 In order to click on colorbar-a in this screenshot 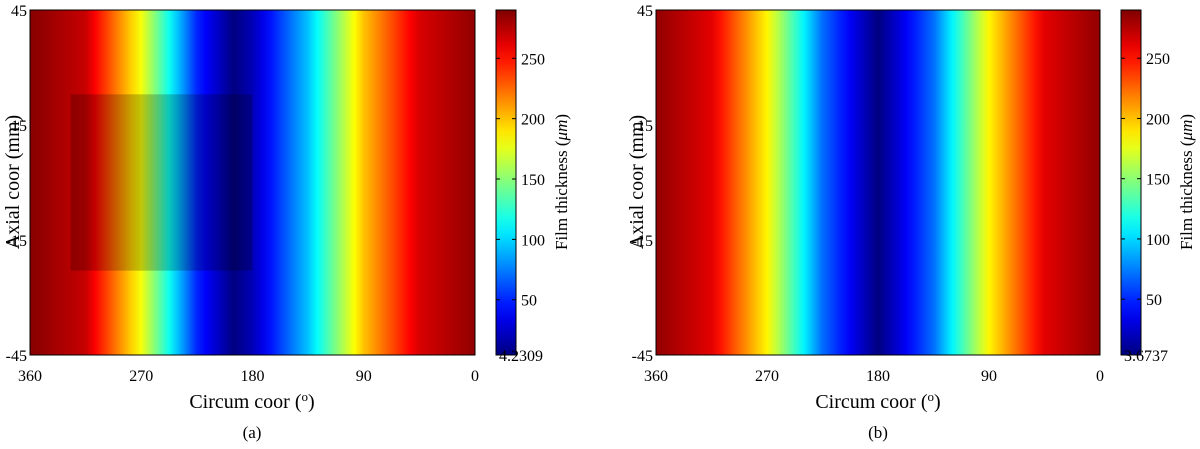, I will do `click(506, 182)`.